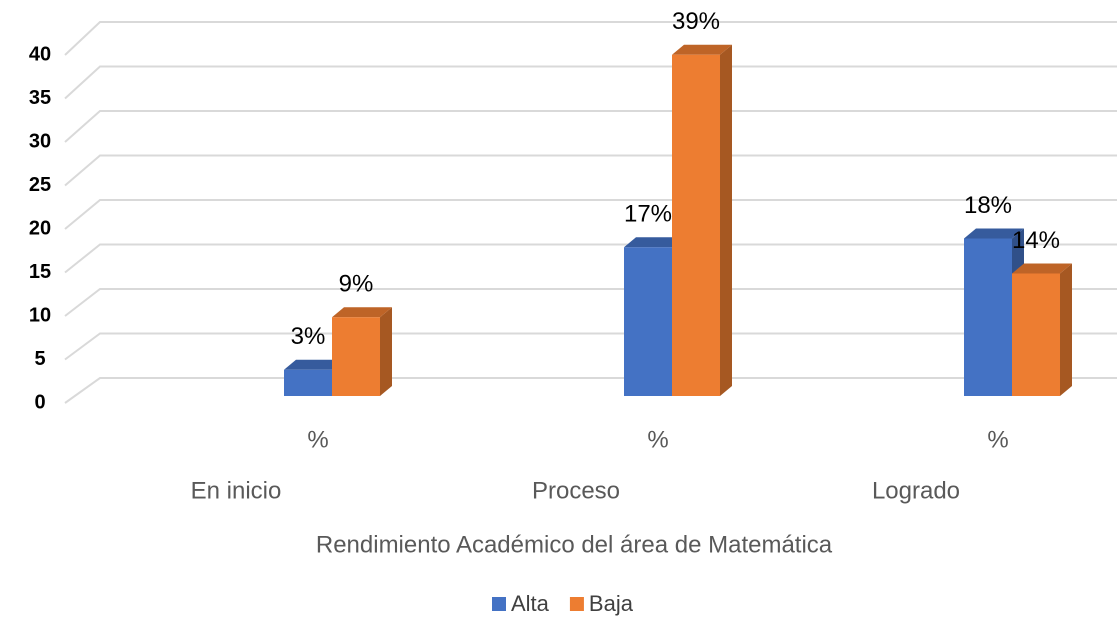 This screenshot has width=1117, height=618. Describe the element at coordinates (530, 603) in the screenshot. I see `legend-label: Alta` at that location.